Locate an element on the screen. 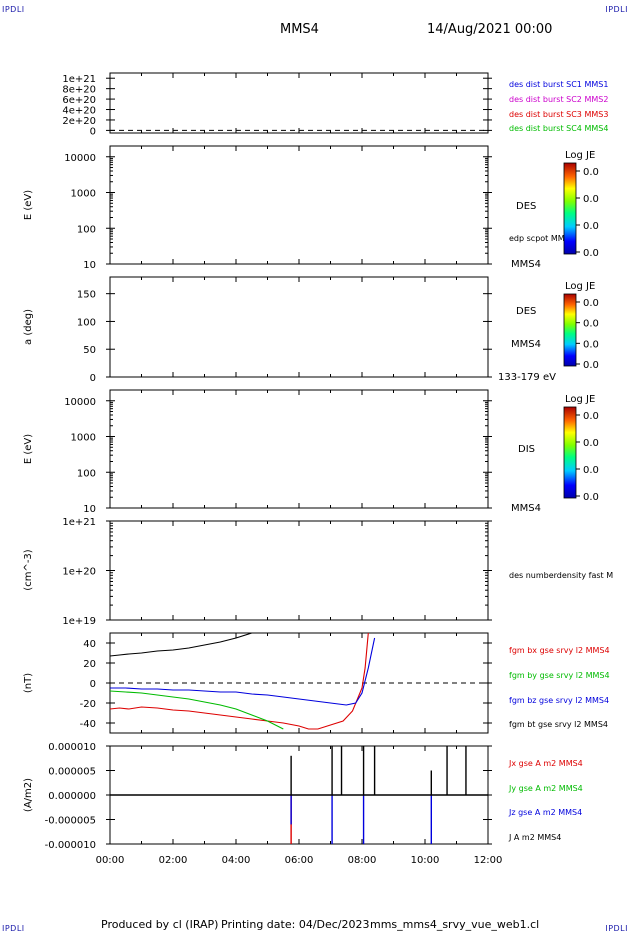 Image resolution: width=630 pixels, height=934 pixels. datetime-title: 14/Aug/2021 00:00 is located at coordinates (490, 29).